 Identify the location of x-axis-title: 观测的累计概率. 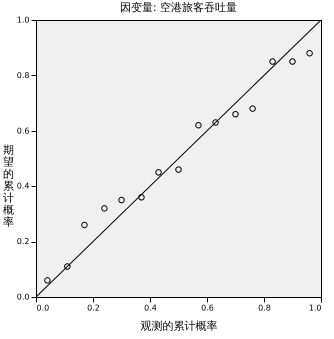
(179, 326).